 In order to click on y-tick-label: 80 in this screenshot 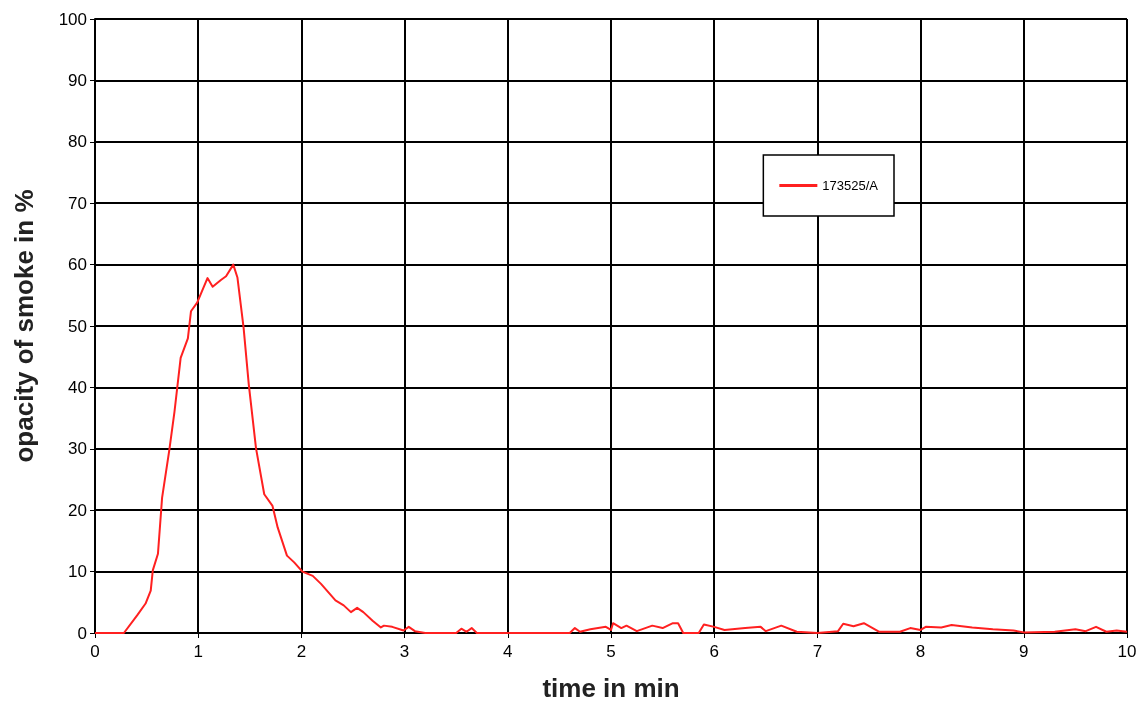, I will do `click(77, 142)`.